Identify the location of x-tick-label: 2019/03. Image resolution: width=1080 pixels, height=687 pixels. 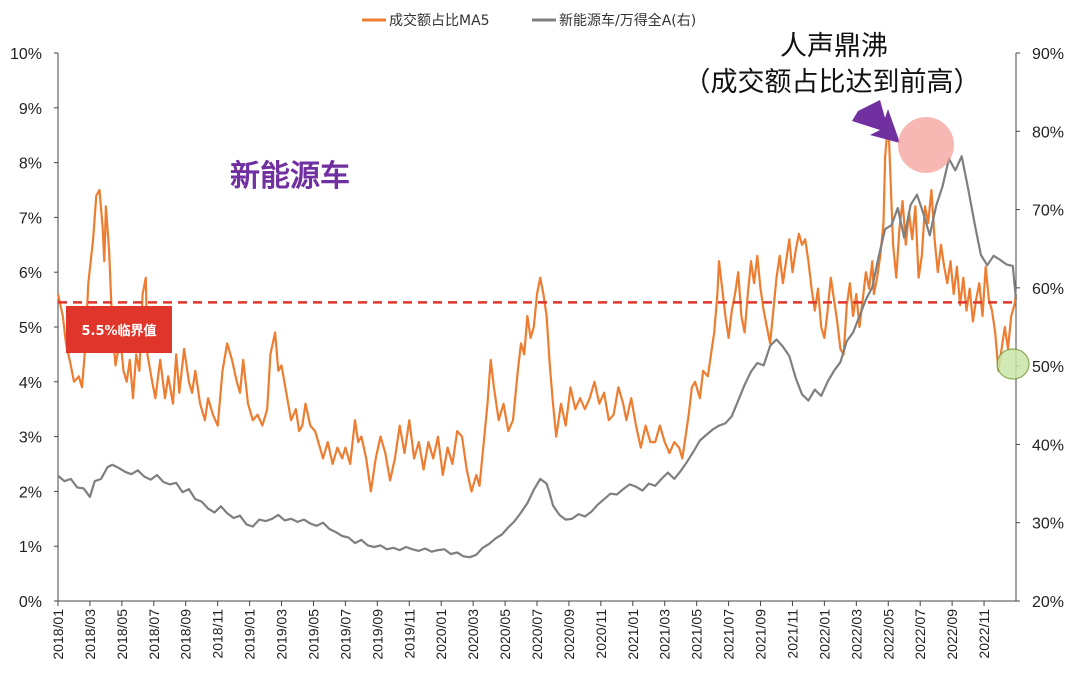
(282, 634).